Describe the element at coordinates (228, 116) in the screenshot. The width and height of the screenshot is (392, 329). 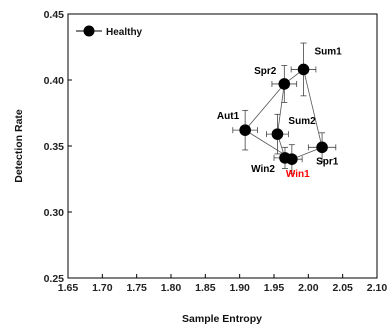
I see `point-label: Aut1` at that location.